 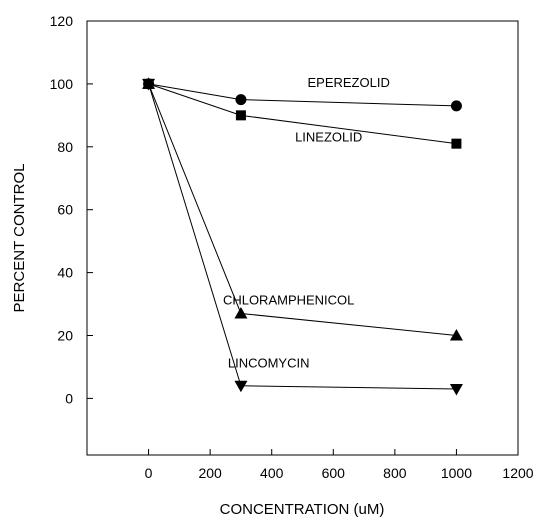 What do you see at coordinates (19, 238) in the screenshot?
I see `y-axis-title: PERCENT CONTROL` at bounding box center [19, 238].